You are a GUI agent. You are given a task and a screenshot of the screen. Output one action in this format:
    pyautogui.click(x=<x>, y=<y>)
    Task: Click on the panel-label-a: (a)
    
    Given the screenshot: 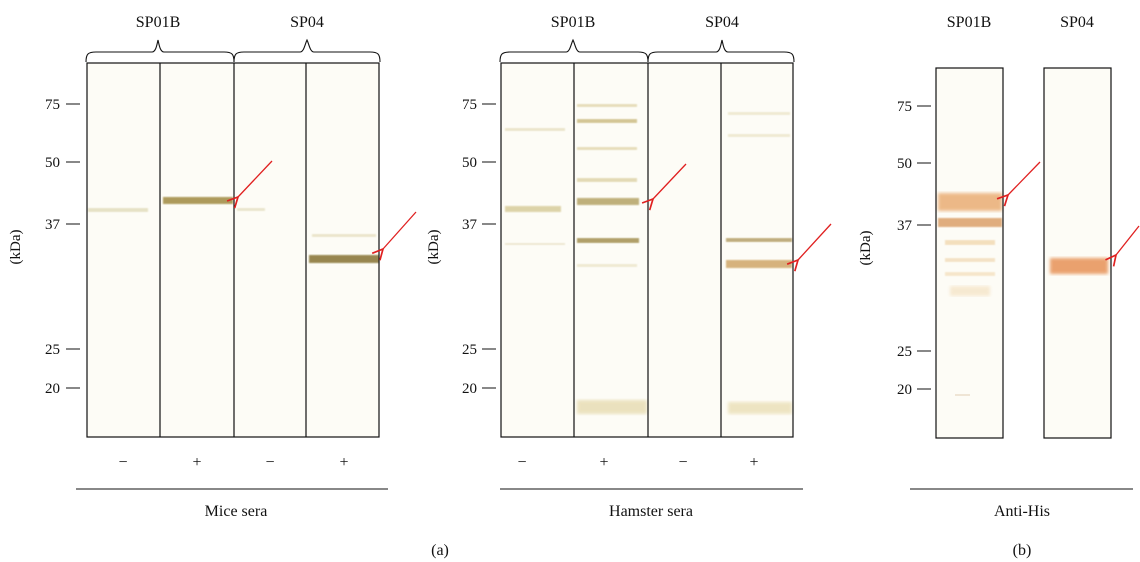 What is the action you would take?
    pyautogui.click(x=440, y=550)
    